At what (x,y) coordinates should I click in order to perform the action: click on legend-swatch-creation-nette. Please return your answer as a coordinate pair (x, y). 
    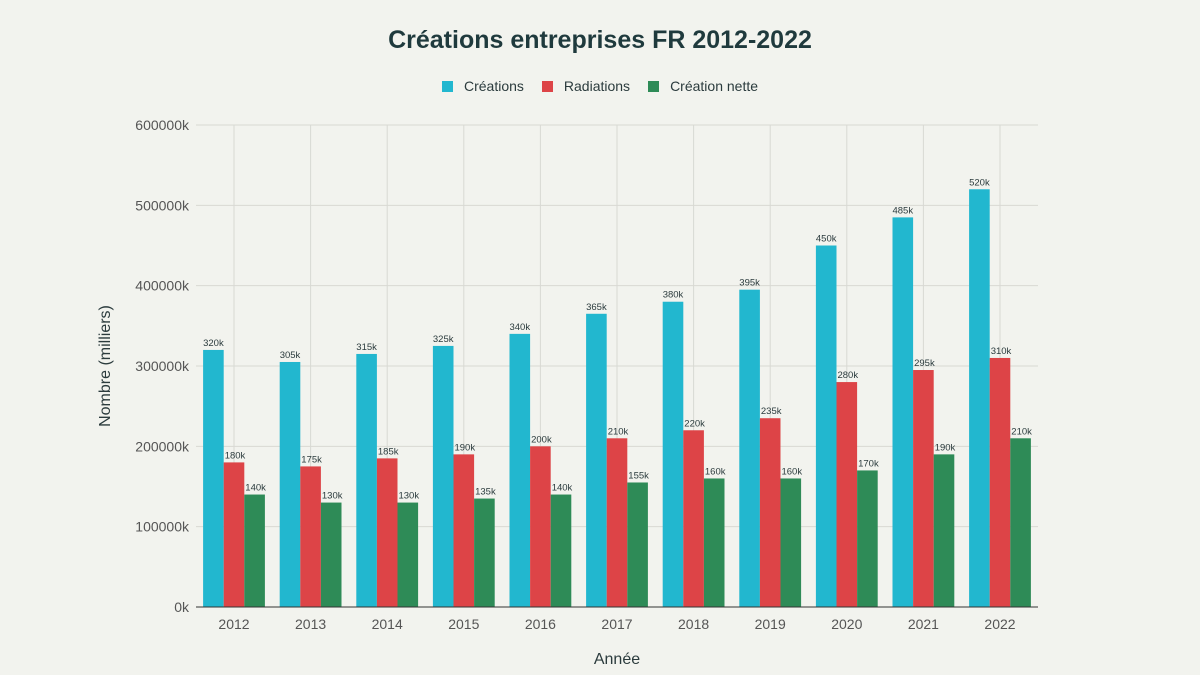
    Looking at the image, I should click on (654, 86).